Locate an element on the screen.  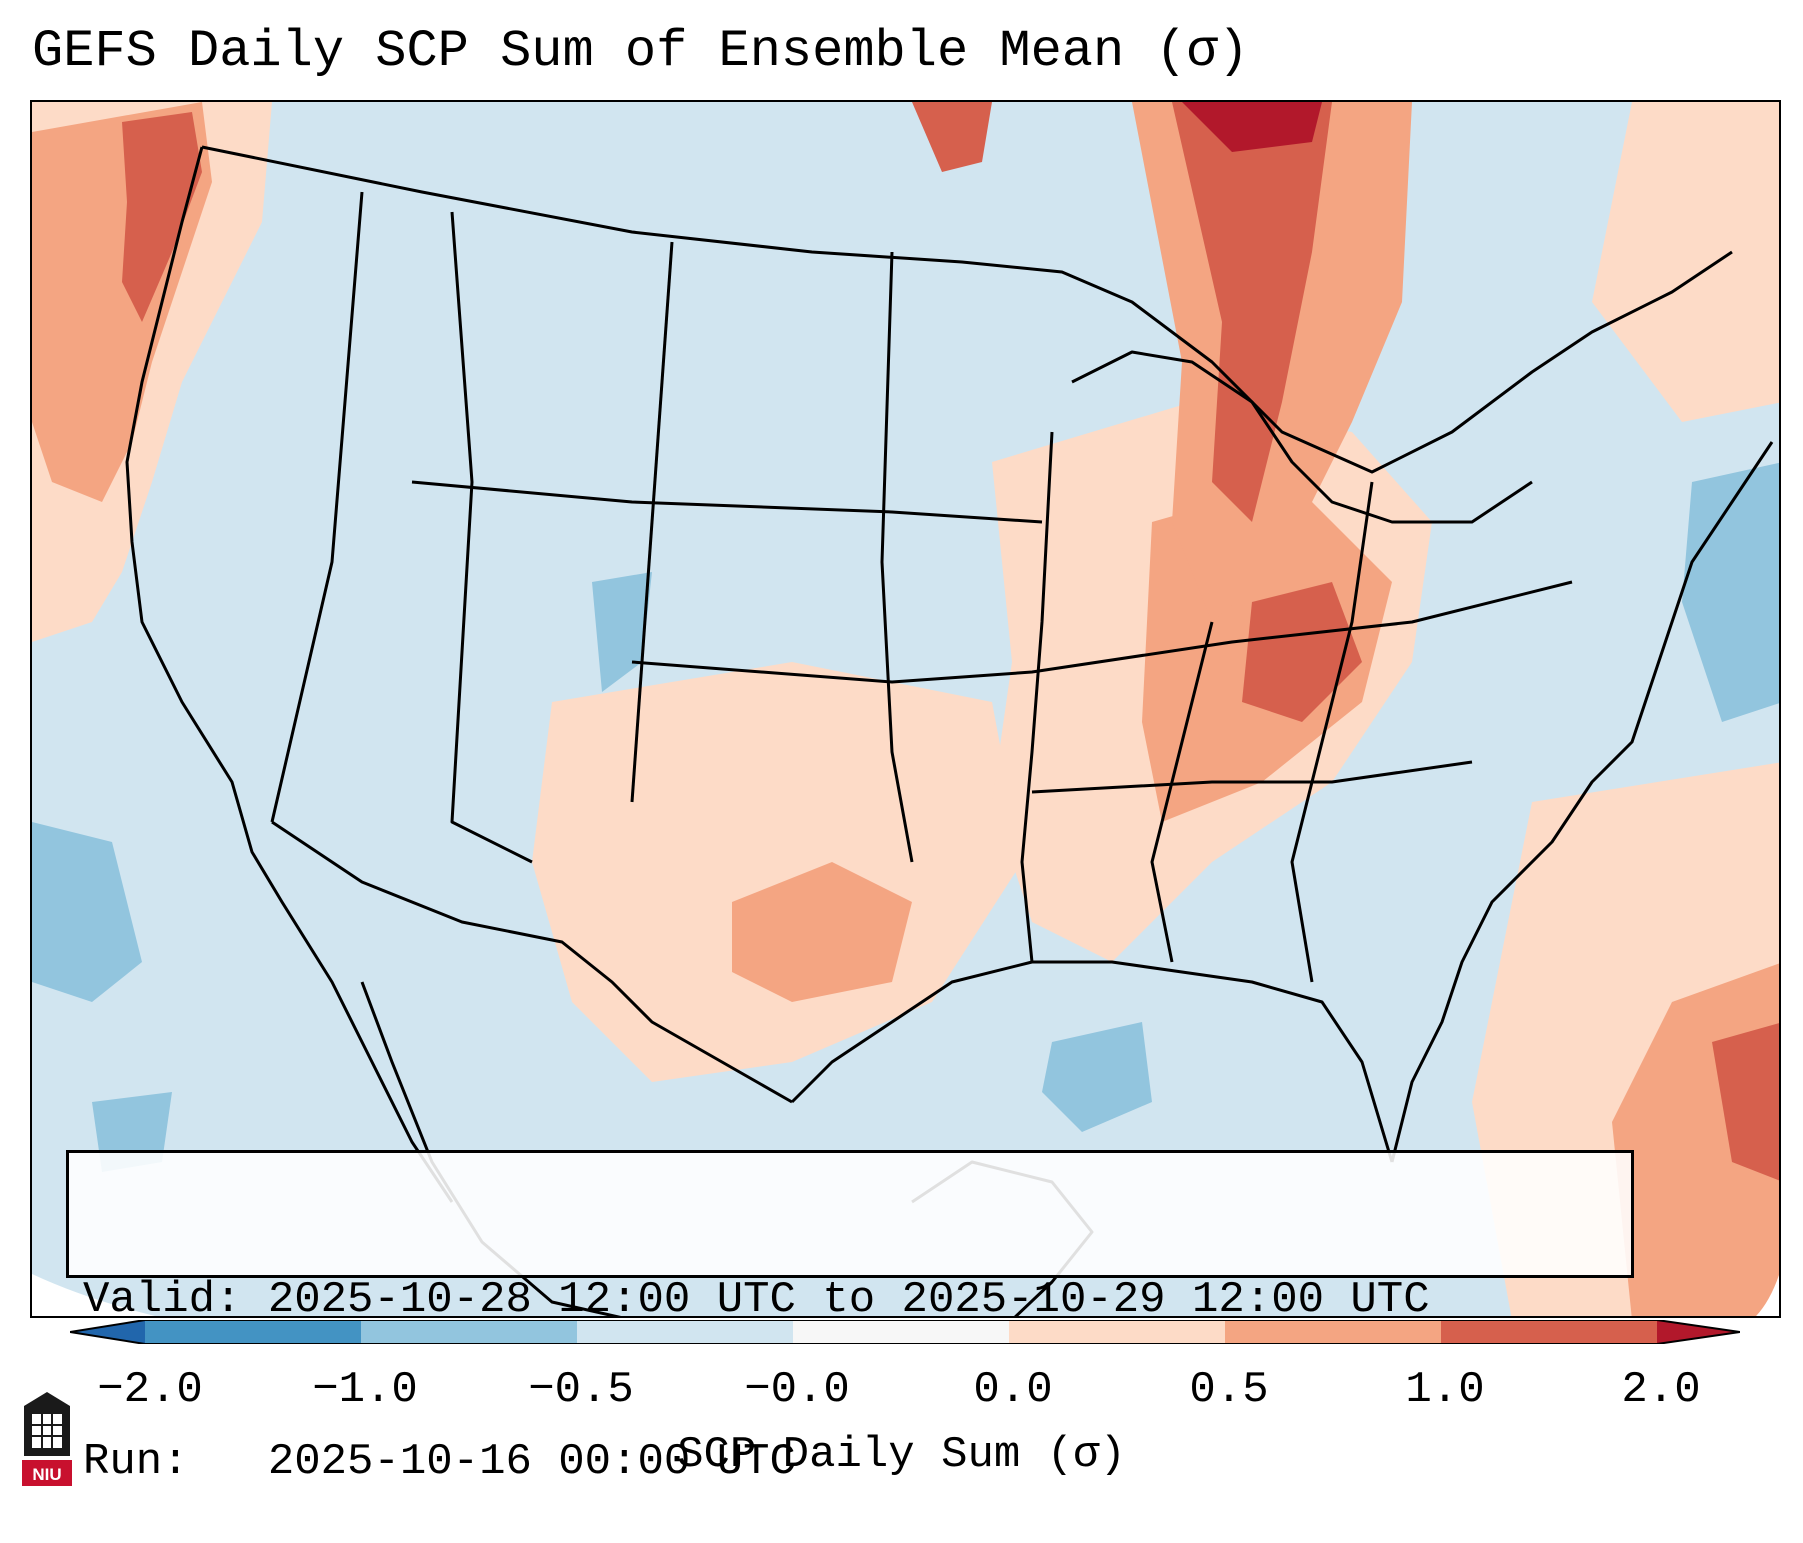
great-lakes-shore is located at coordinates (1302, 437).